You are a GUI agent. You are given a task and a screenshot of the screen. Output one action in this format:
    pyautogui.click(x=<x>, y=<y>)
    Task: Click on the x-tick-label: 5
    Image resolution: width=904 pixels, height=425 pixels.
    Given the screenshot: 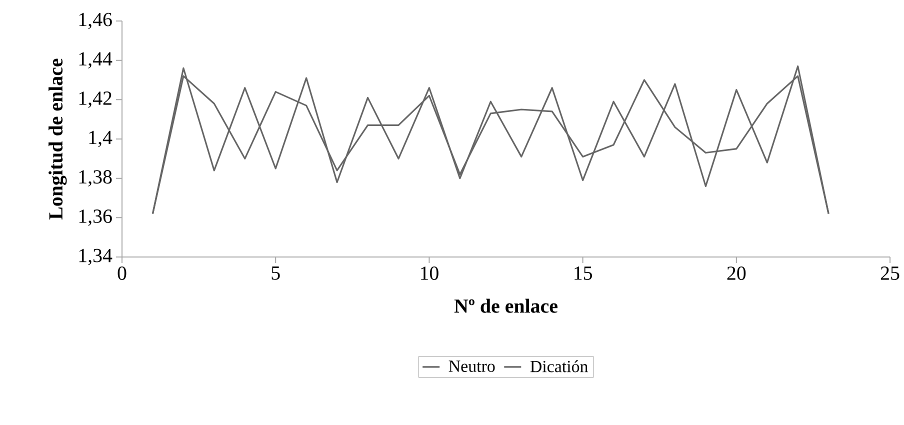 What is the action you would take?
    pyautogui.click(x=276, y=273)
    